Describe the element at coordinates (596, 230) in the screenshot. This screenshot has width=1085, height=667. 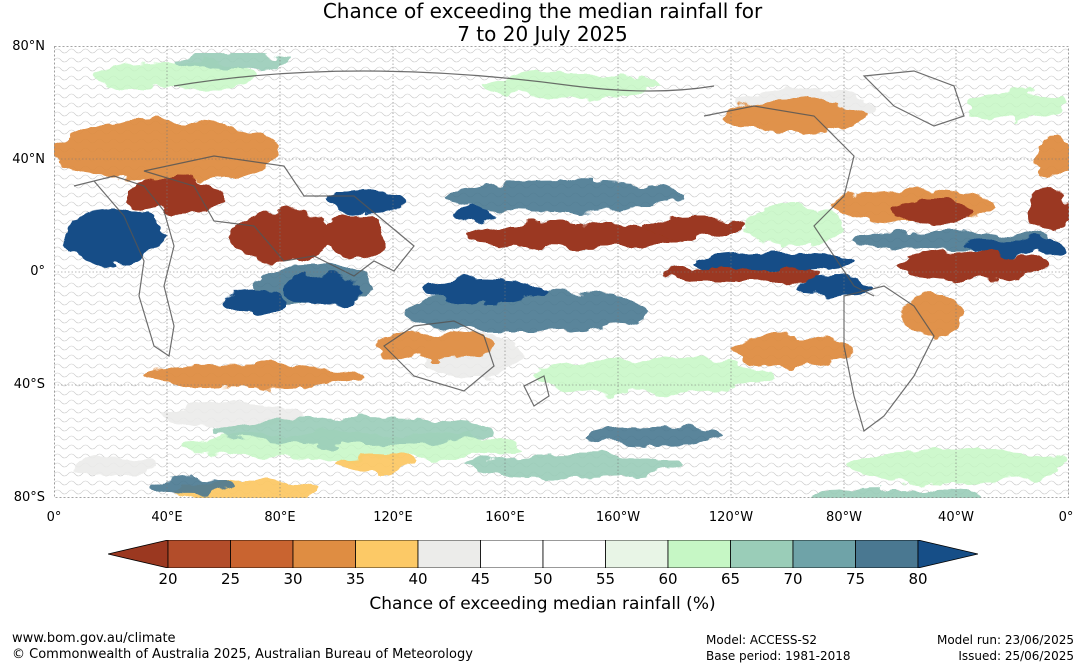
I see `dark-red-patches` at that location.